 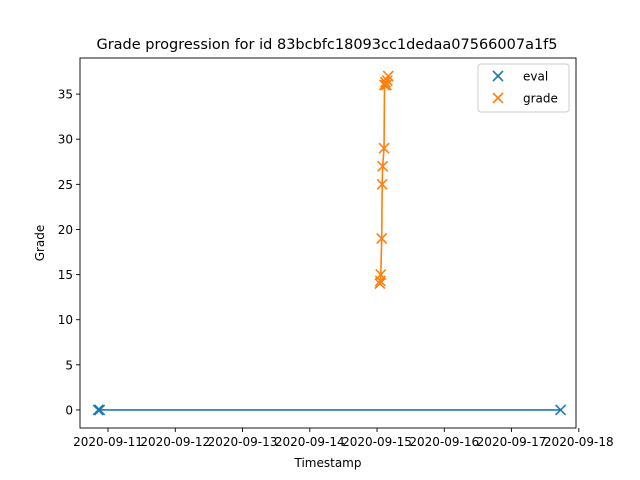 What do you see at coordinates (65, 230) in the screenshot?
I see `y-tick-label: 20` at bounding box center [65, 230].